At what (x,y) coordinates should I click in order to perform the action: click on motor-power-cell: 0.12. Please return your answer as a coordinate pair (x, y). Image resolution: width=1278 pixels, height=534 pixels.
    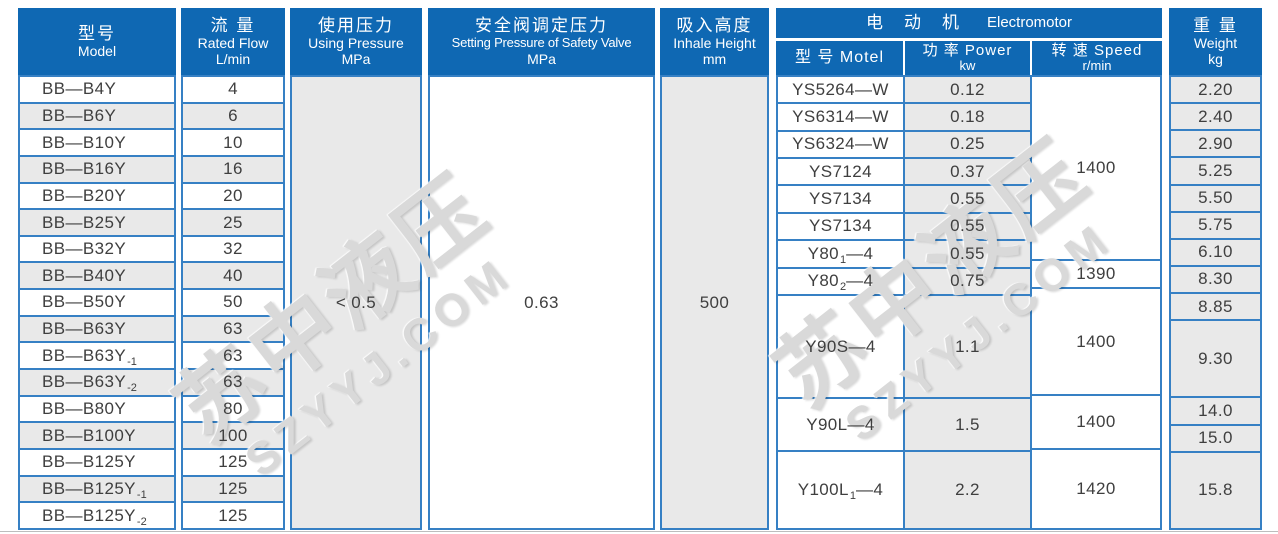
    Looking at the image, I should click on (967, 90).